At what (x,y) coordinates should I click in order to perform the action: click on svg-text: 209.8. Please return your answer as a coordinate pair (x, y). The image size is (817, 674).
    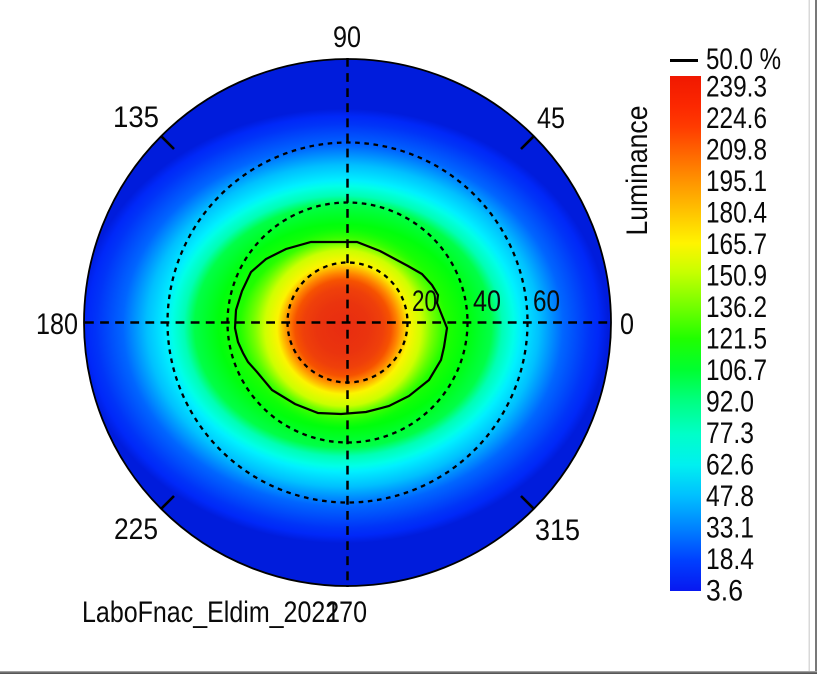
    Looking at the image, I should click on (736, 150).